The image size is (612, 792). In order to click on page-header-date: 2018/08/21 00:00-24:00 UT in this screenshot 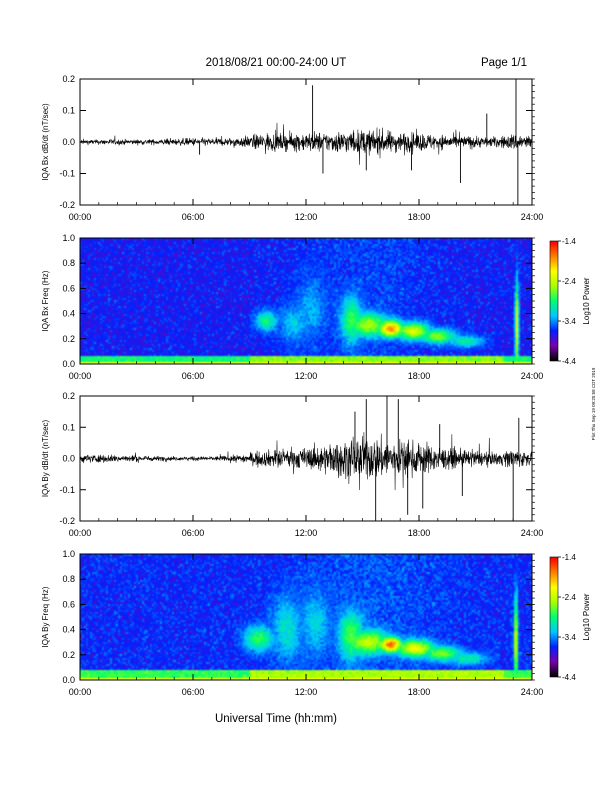, I will do `click(276, 63)`.